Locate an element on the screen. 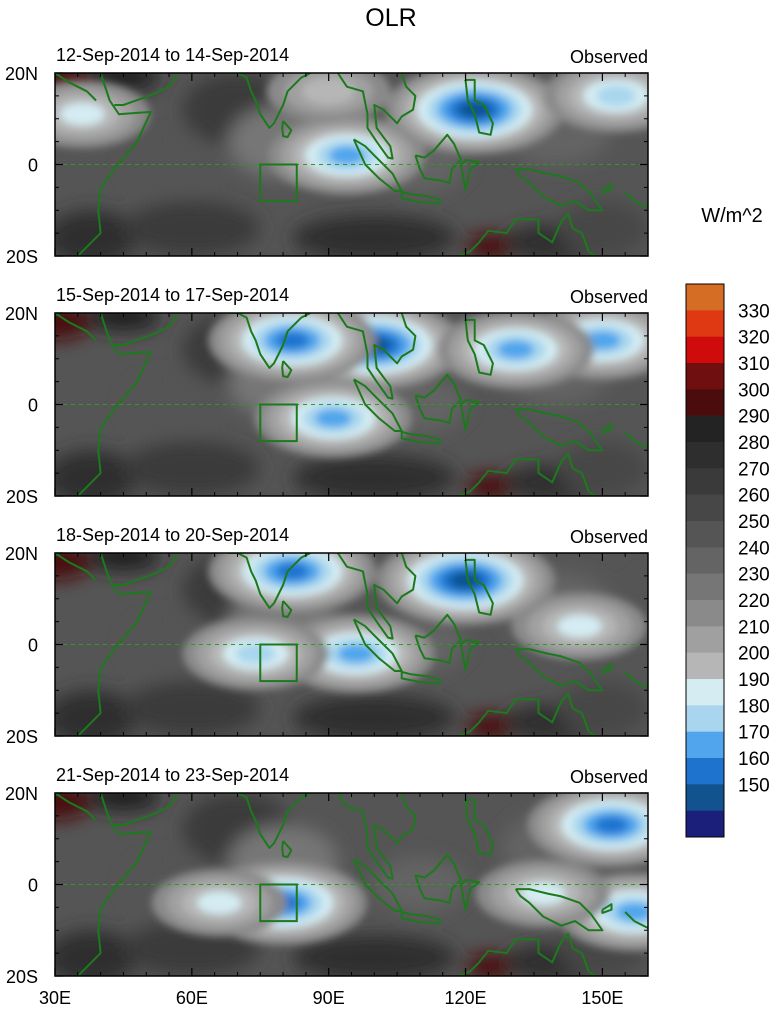 Image resolution: width=780 pixels, height=1012 pixels. colorbar-tick-label: 240 is located at coordinates (754, 548).